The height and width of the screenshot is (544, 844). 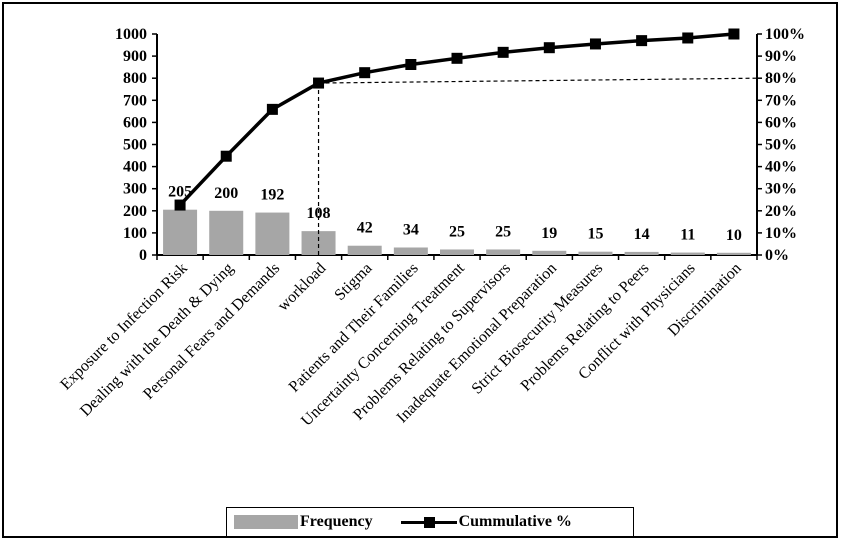 What do you see at coordinates (266, 522) in the screenshot?
I see `legend-swatch-bar` at bounding box center [266, 522].